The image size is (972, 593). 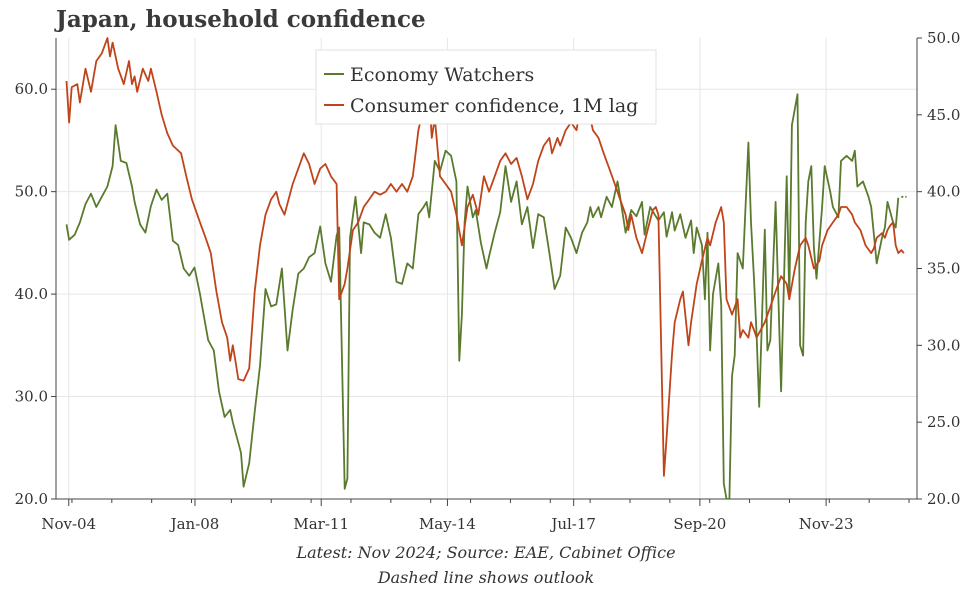 I want to click on y-left-tick-label: 20.0, so click(x=31, y=499).